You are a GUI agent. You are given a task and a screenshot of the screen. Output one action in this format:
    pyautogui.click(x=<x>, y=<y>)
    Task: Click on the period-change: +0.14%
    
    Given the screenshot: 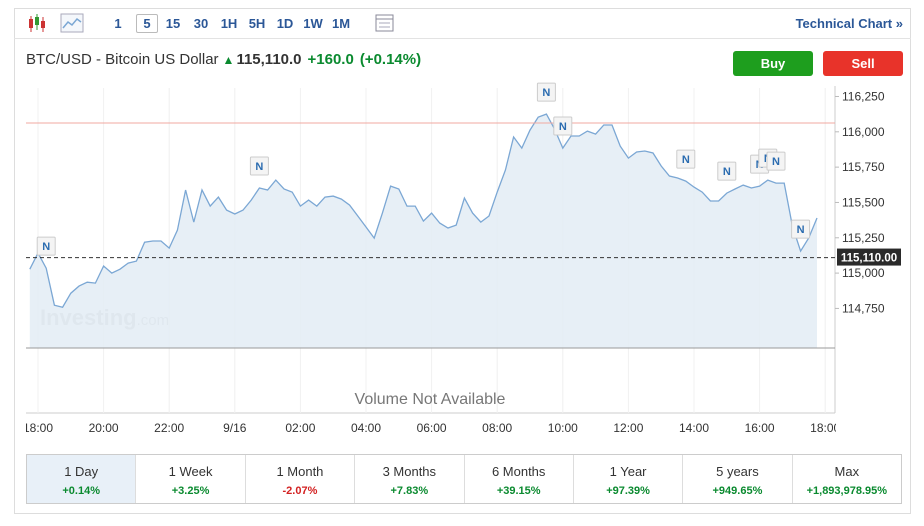 What is the action you would take?
    pyautogui.click(x=81, y=491)
    